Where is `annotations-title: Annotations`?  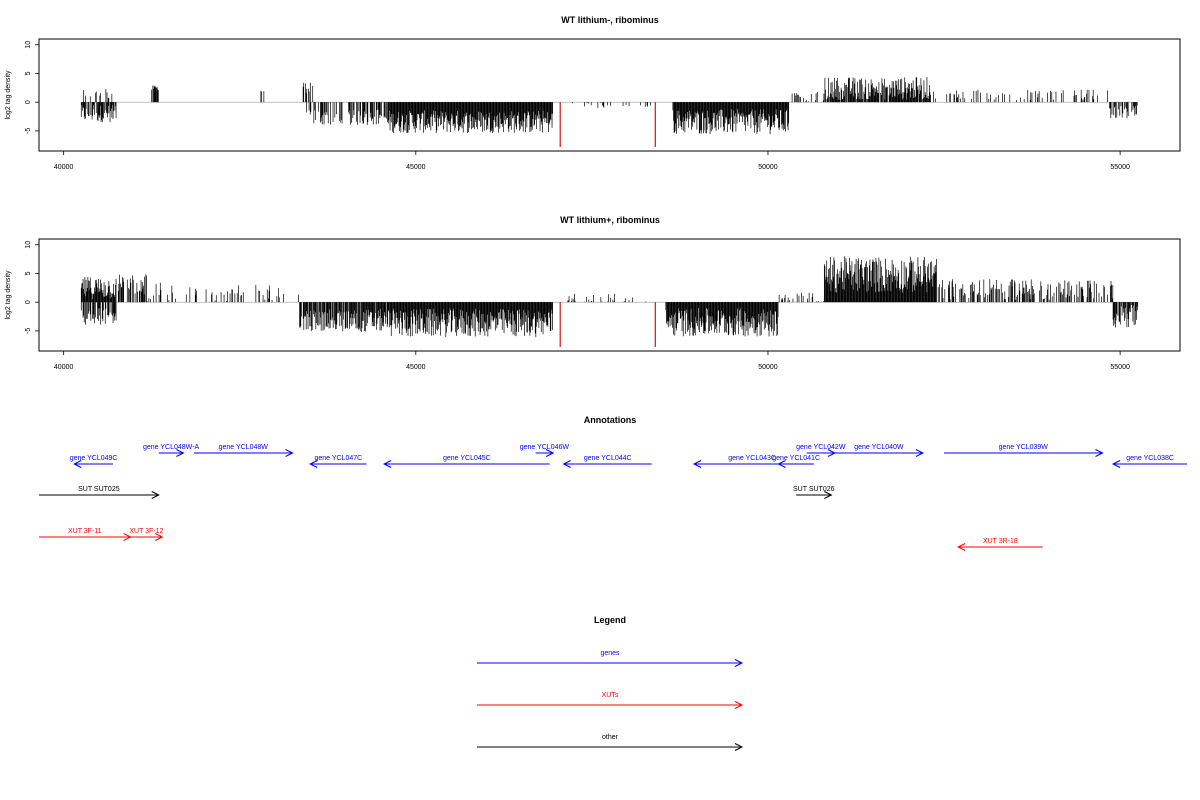 annotations-title: Annotations is located at coordinates (610, 420).